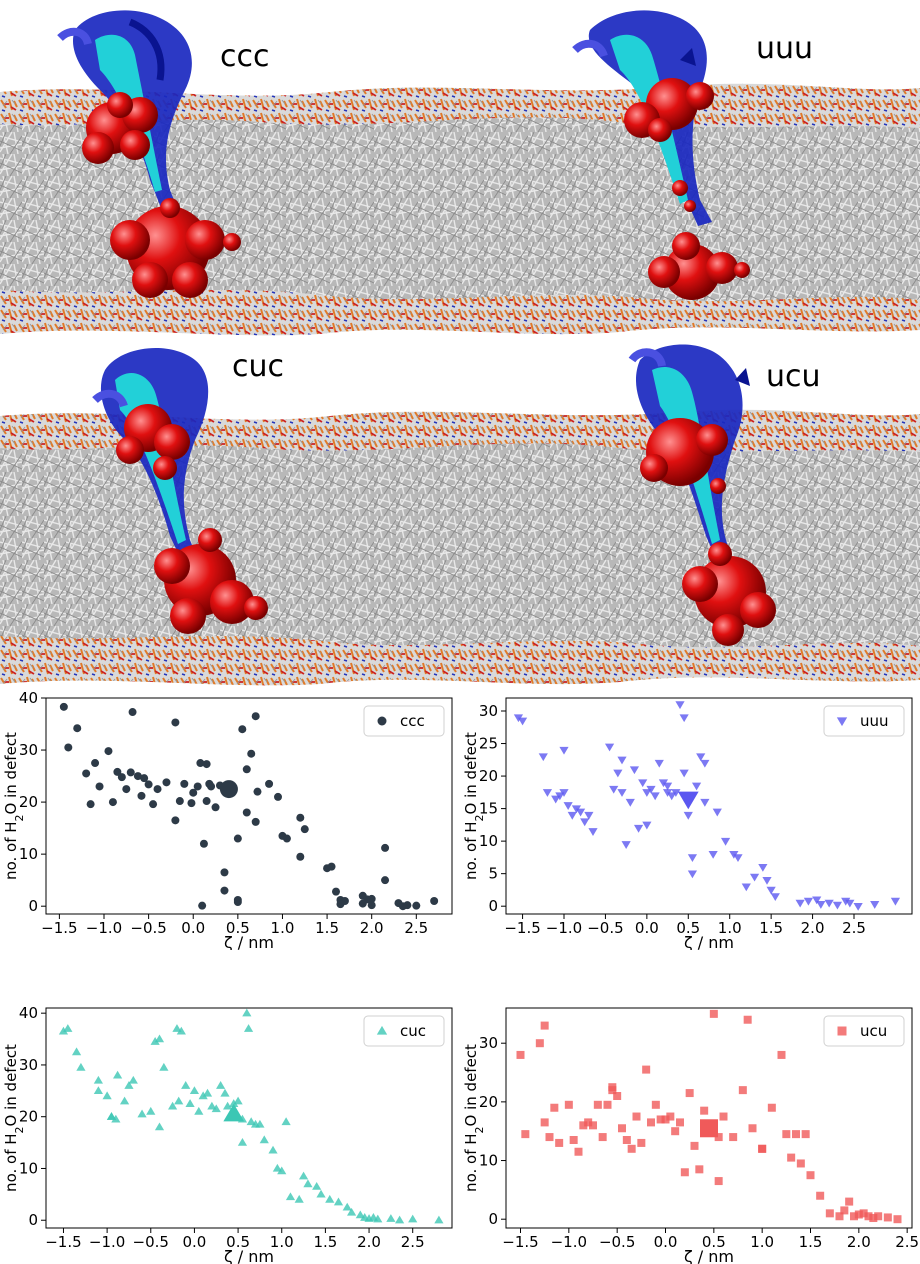 This screenshot has height=1264, width=920. I want to click on y-tick-label: 20, so click(488, 1102).